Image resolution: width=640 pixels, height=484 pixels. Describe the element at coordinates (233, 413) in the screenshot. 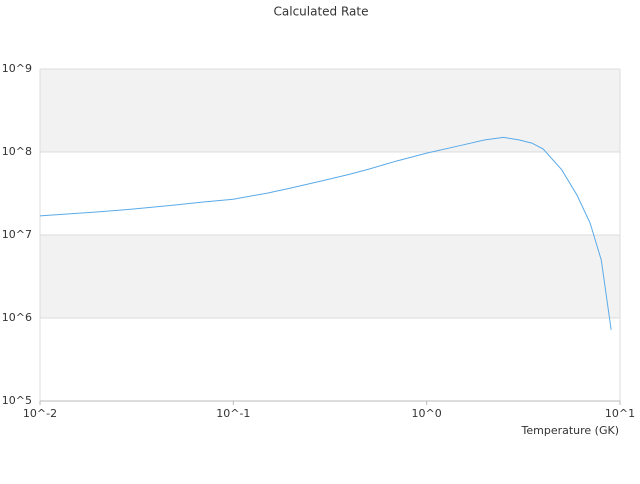

I see `x-tick-label: 10^-1` at that location.